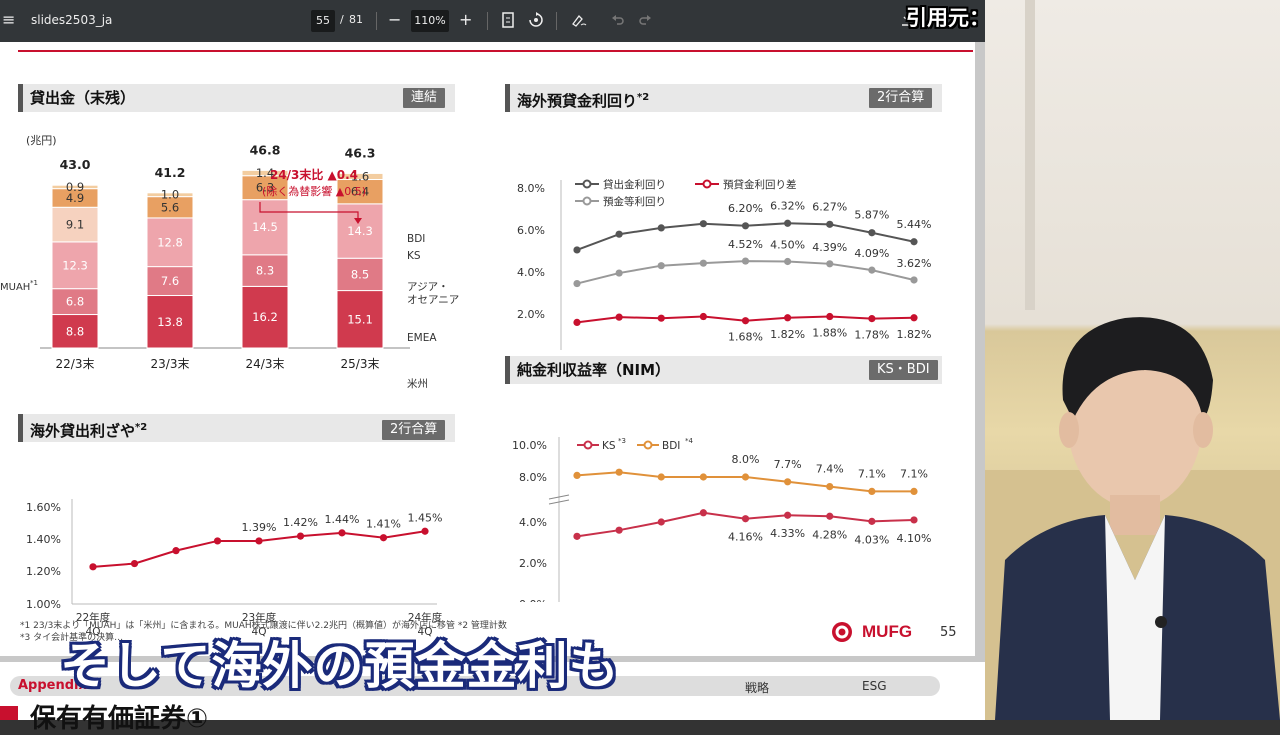 Image resolution: width=1280 pixels, height=735 pixels. I want to click on redo-icon, so click(645, 20).